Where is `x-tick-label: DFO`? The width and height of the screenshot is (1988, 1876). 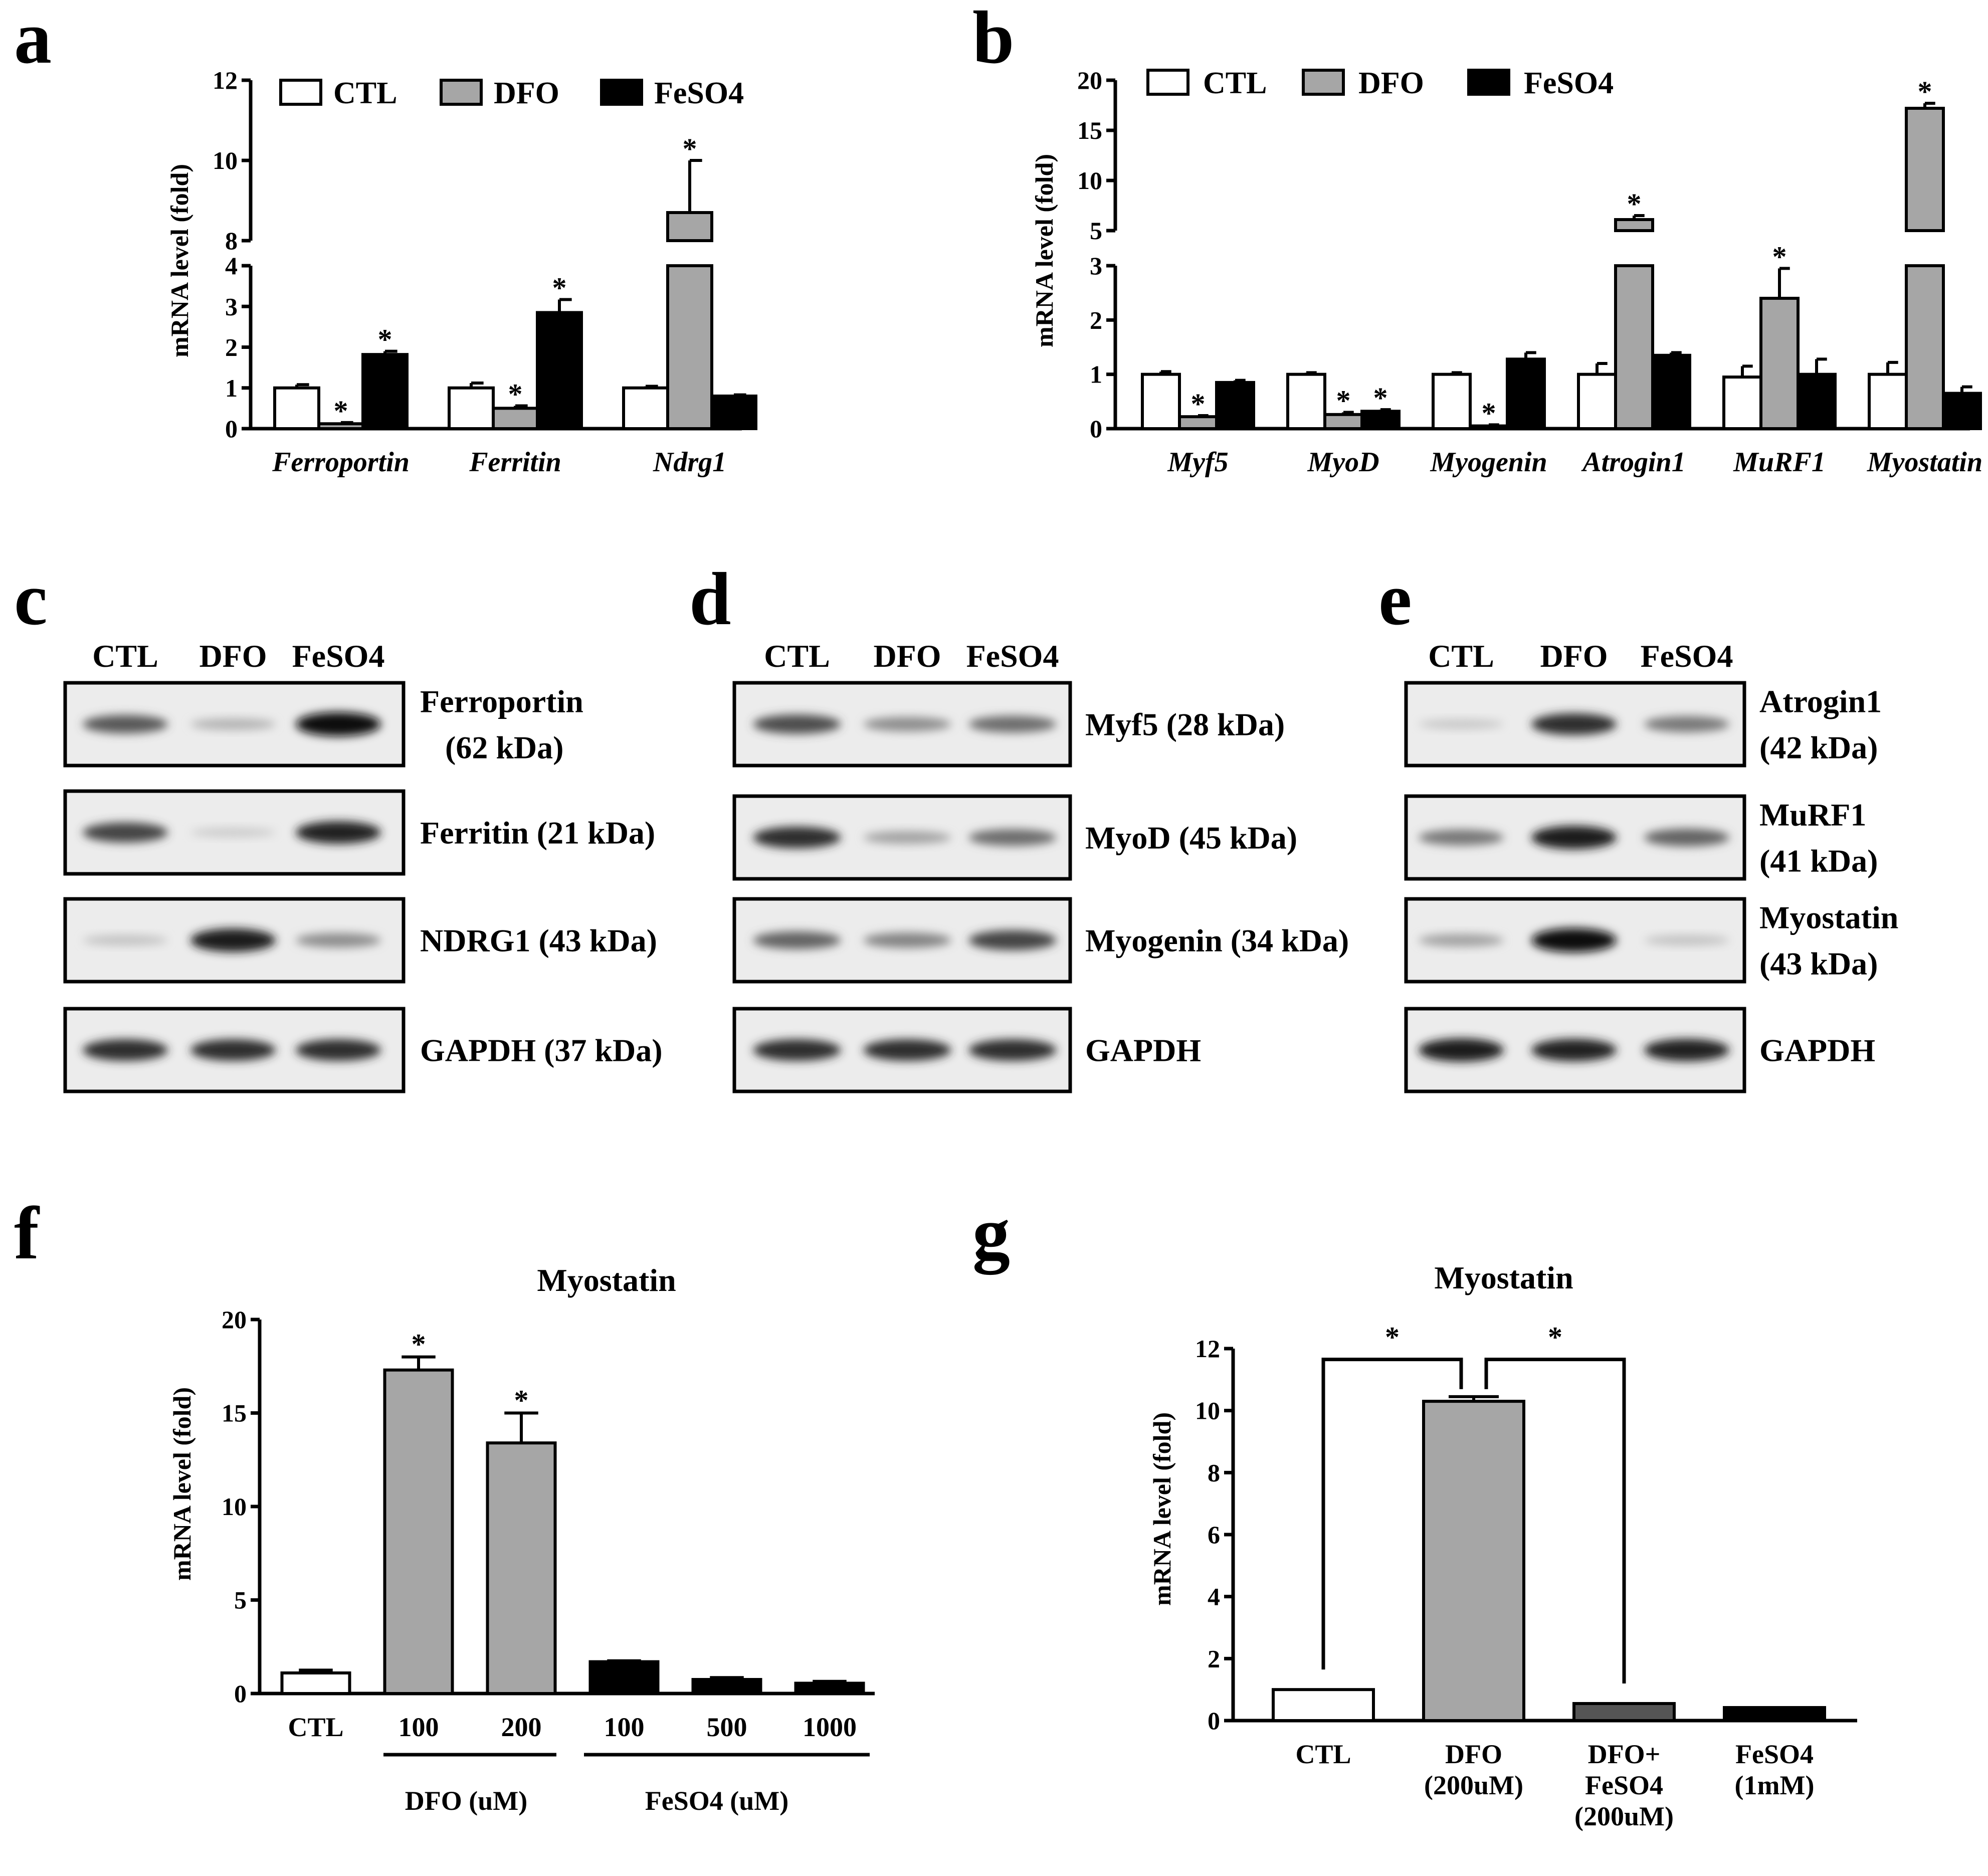 x-tick-label: DFO is located at coordinates (1473, 1754).